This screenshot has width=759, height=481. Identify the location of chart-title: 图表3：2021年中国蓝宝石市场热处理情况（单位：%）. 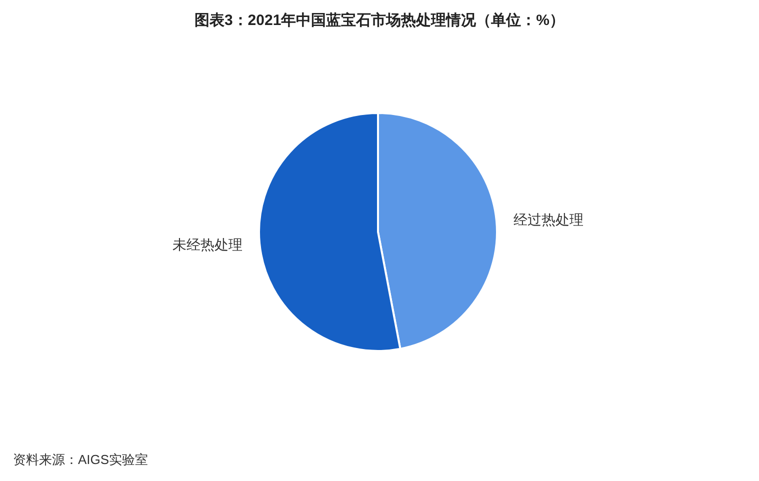
(379, 20).